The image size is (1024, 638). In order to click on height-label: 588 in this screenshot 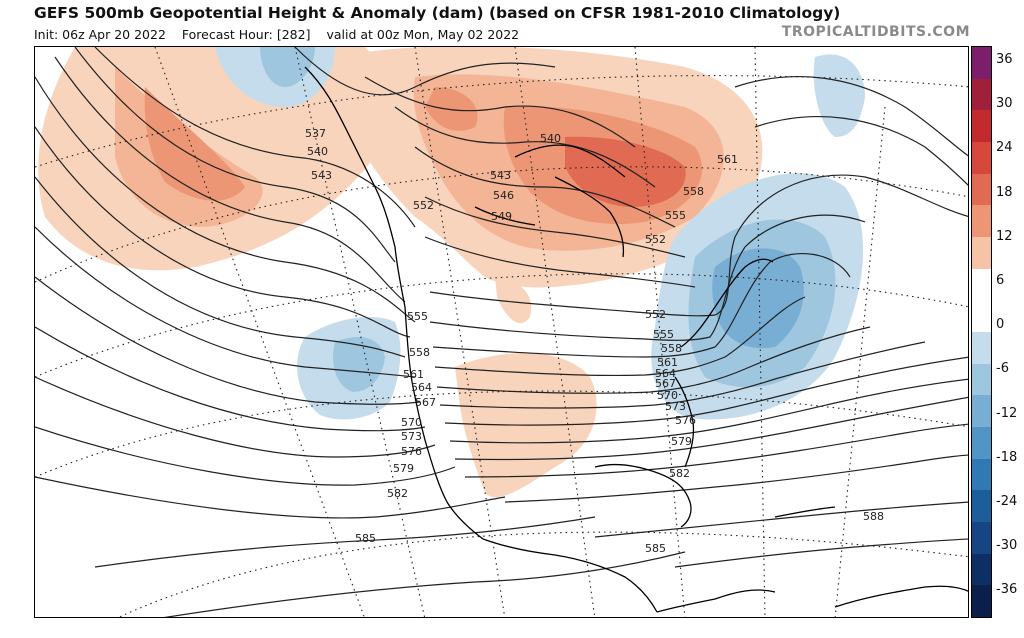, I will do `click(873, 516)`.